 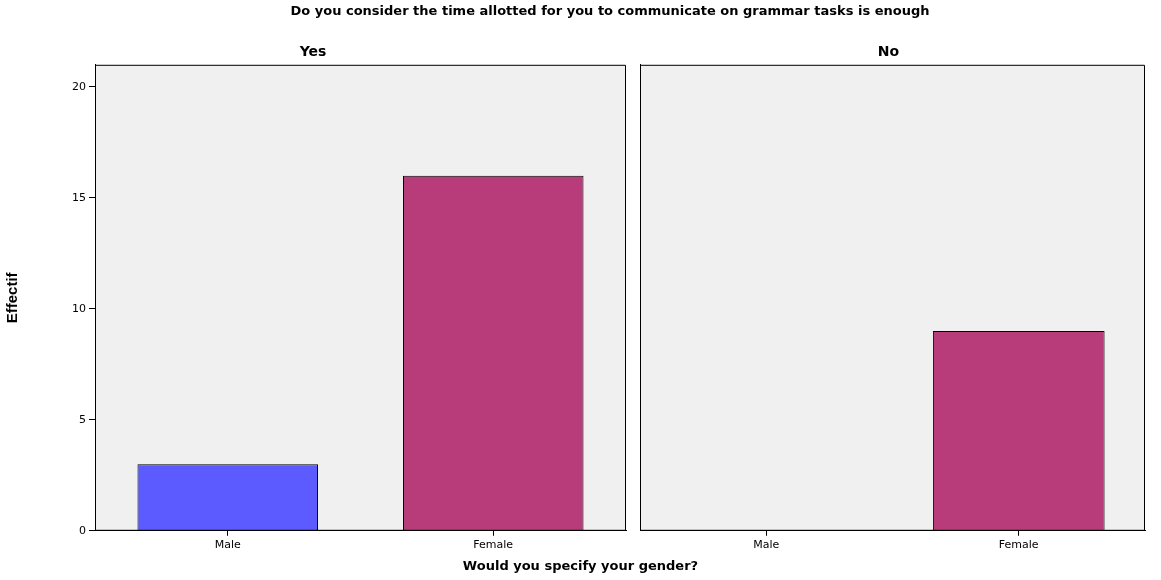 I want to click on chart-subtitle: No, so click(x=888, y=51).